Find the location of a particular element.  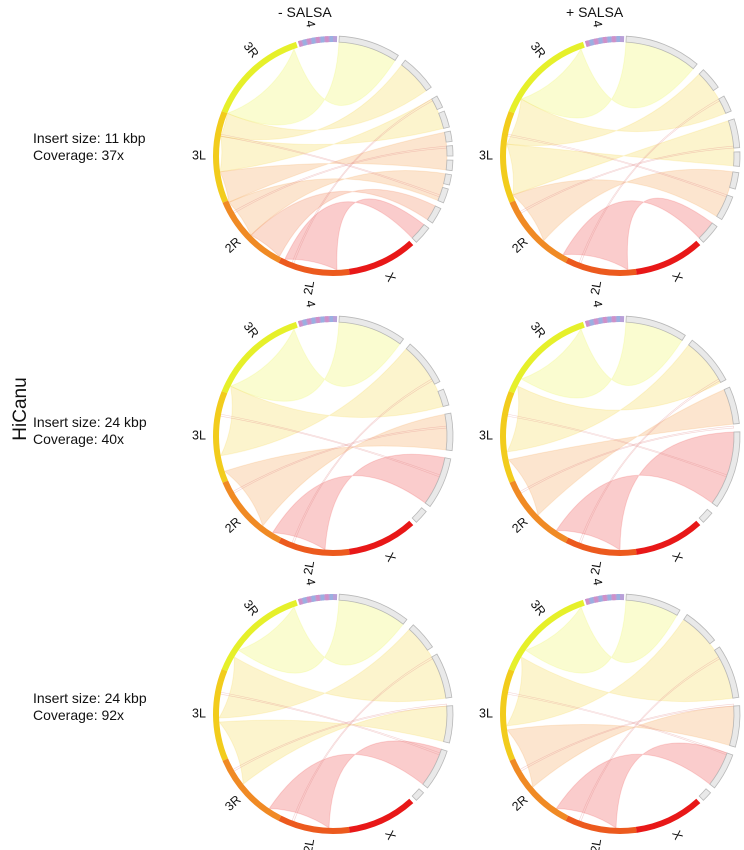

coverage-label: Coverage: 92x is located at coordinates (79, 715).